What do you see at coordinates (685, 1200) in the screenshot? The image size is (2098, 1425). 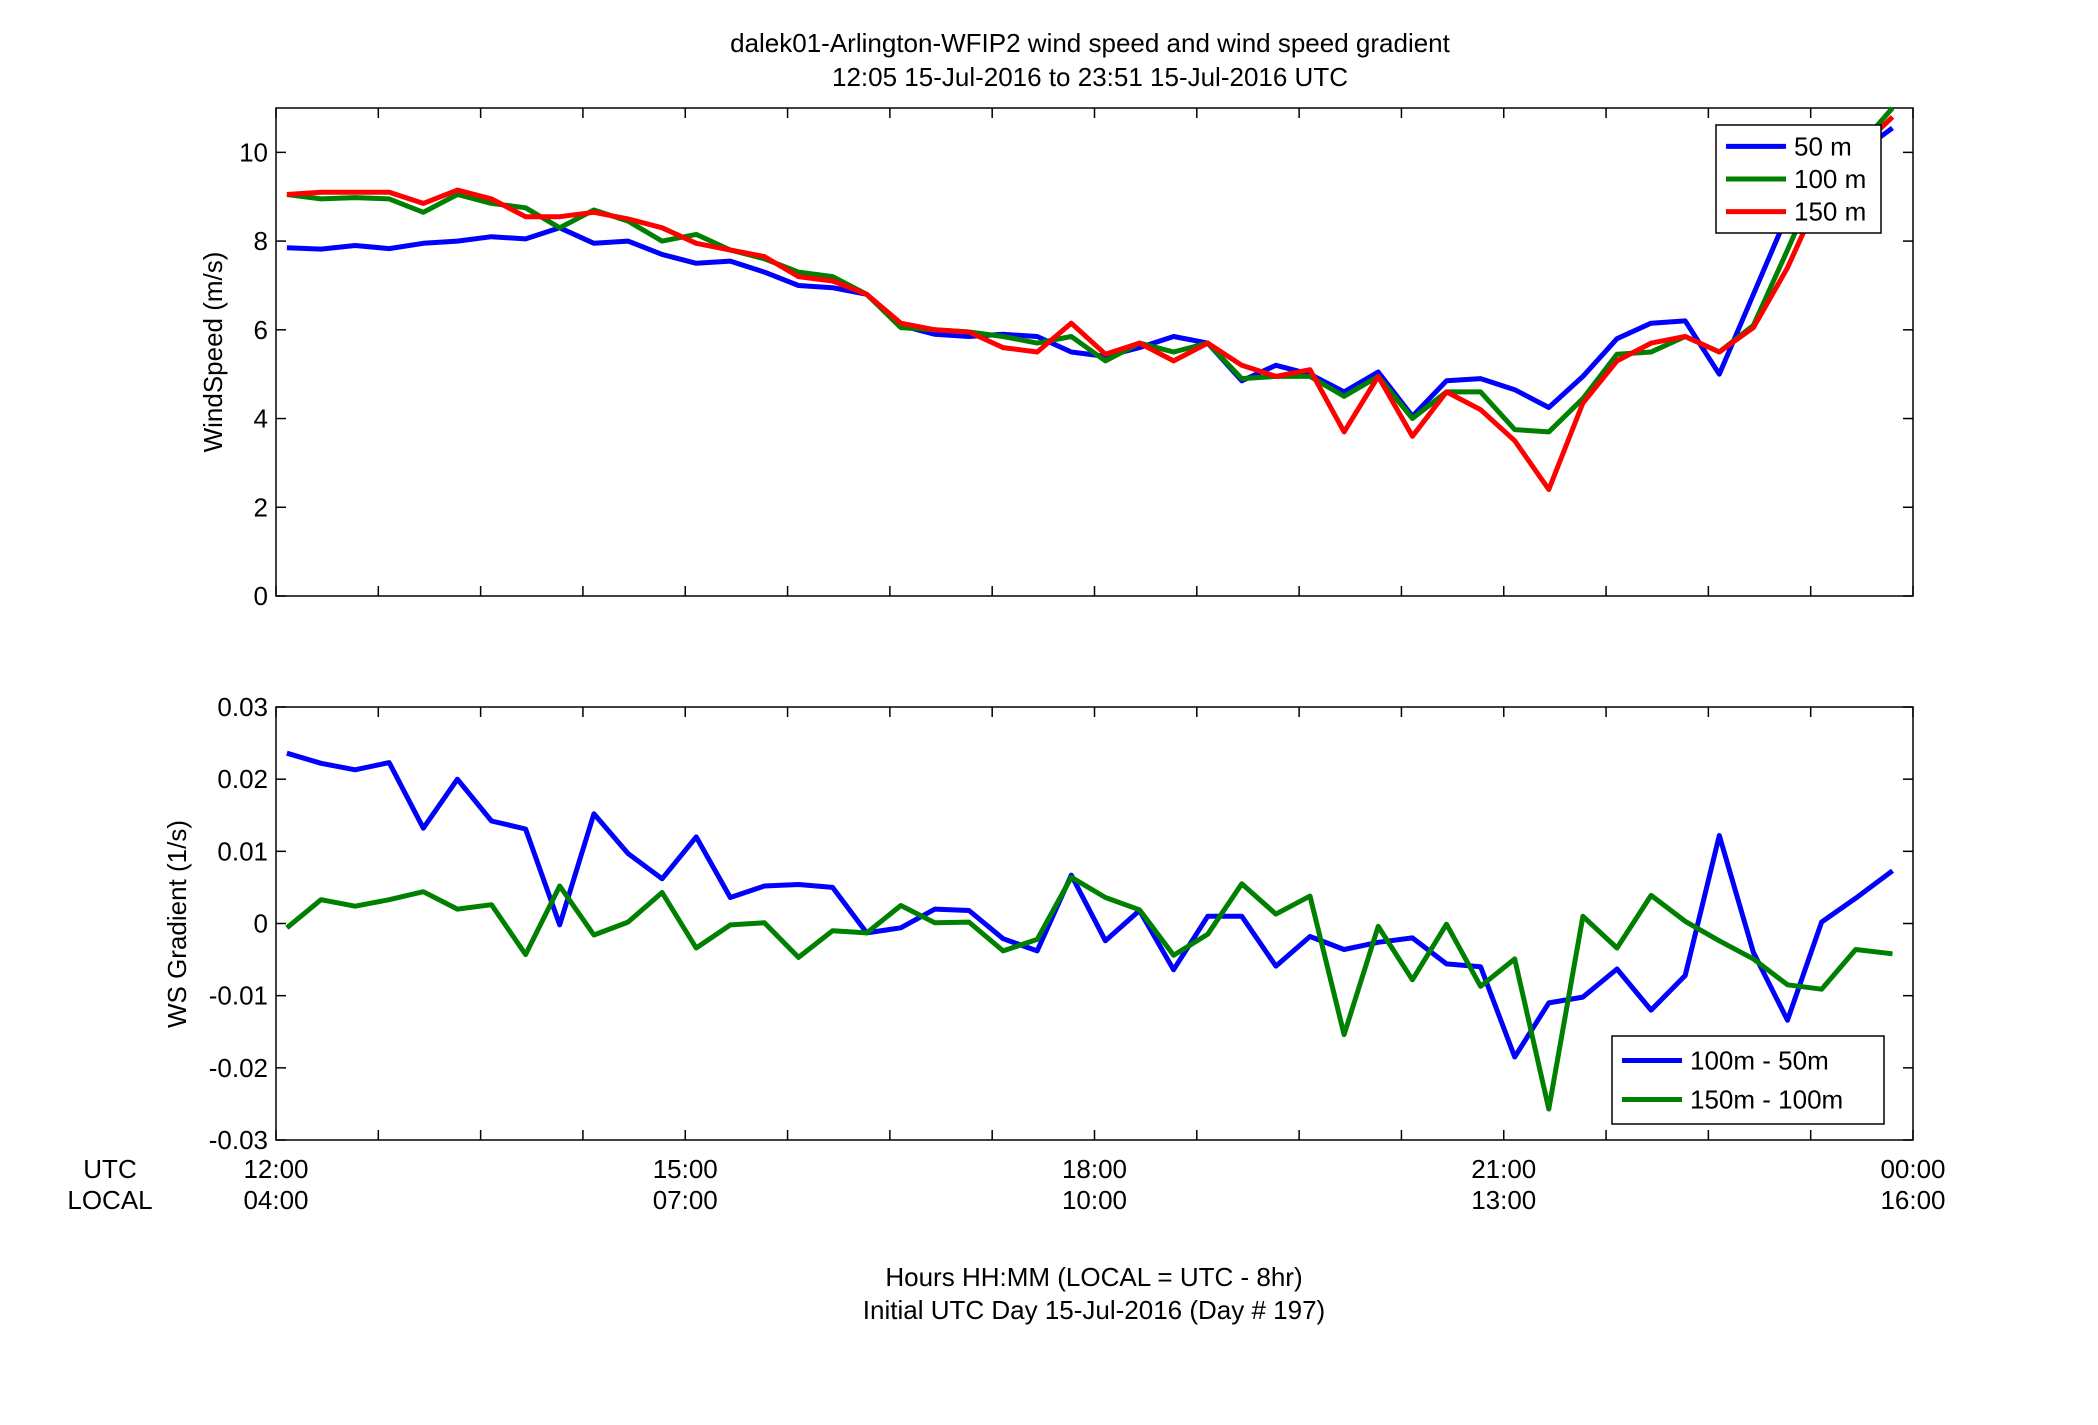 I see `x-tick-label-local: 07:00` at bounding box center [685, 1200].